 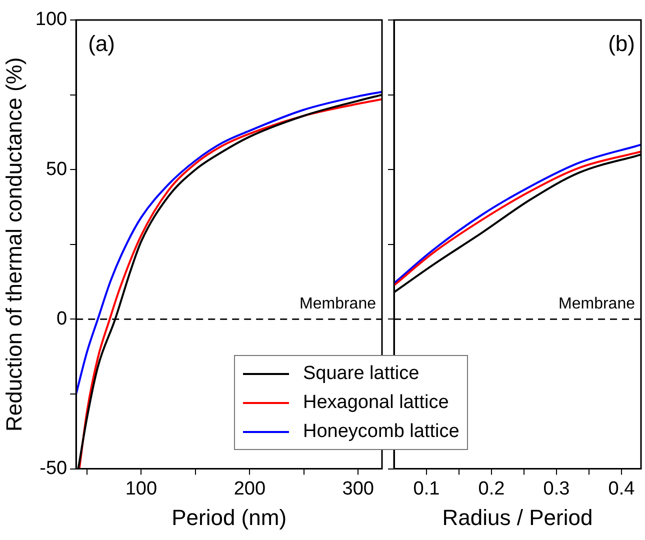 I want to click on legend-label: Square lattice, so click(x=361, y=373).